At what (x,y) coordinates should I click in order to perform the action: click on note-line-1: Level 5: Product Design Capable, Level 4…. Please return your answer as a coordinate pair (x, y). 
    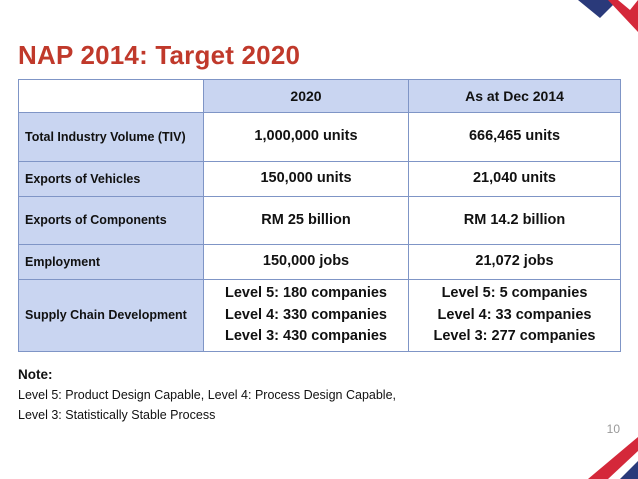
    Looking at the image, I should click on (207, 395).